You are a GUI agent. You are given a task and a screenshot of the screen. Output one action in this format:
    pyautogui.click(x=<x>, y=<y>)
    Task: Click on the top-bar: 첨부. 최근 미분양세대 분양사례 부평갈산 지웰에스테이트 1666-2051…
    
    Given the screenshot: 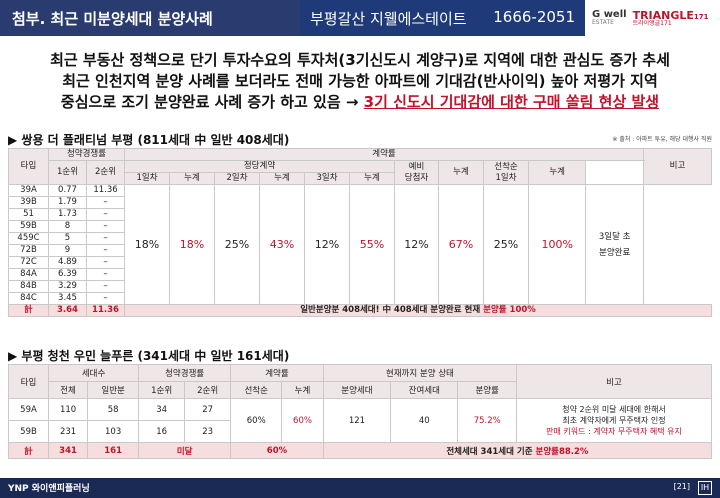 What is the action you would take?
    pyautogui.click(x=360, y=18)
    